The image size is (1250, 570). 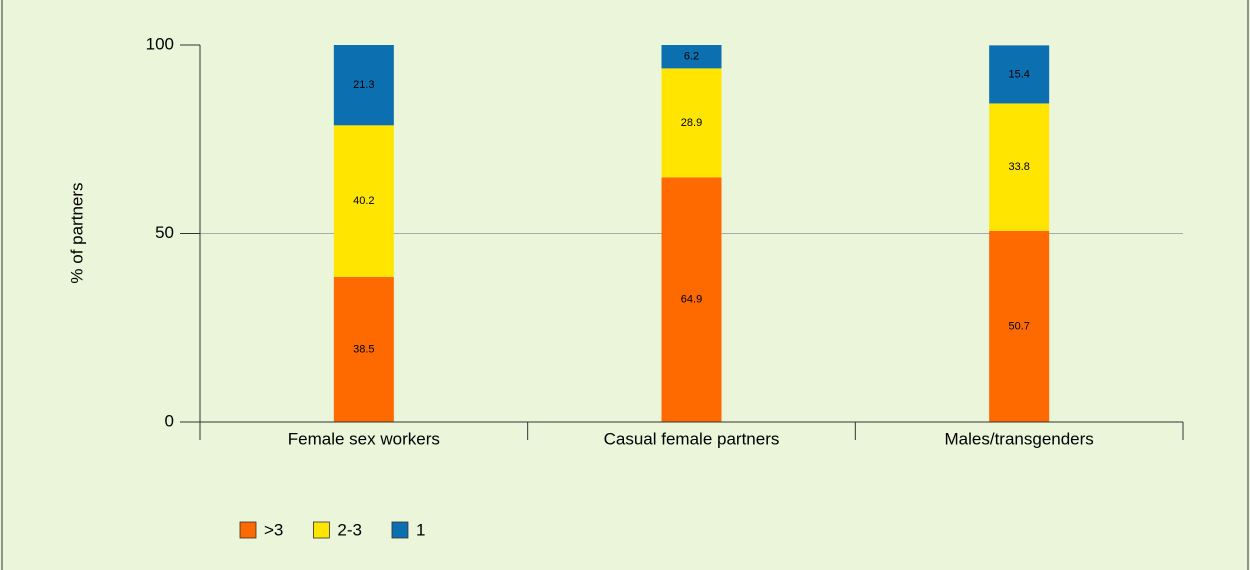 What do you see at coordinates (692, 438) in the screenshot?
I see `x-tick-label: Casual female partners` at bounding box center [692, 438].